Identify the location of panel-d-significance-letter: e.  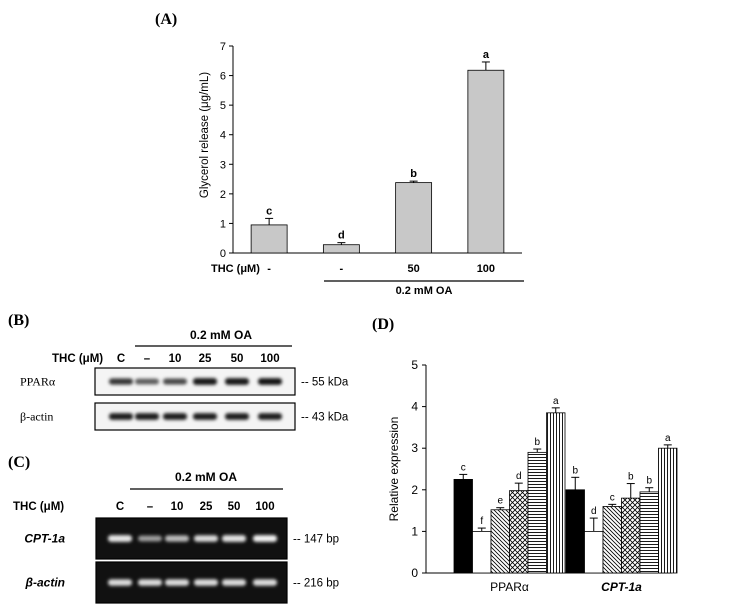
(500, 501).